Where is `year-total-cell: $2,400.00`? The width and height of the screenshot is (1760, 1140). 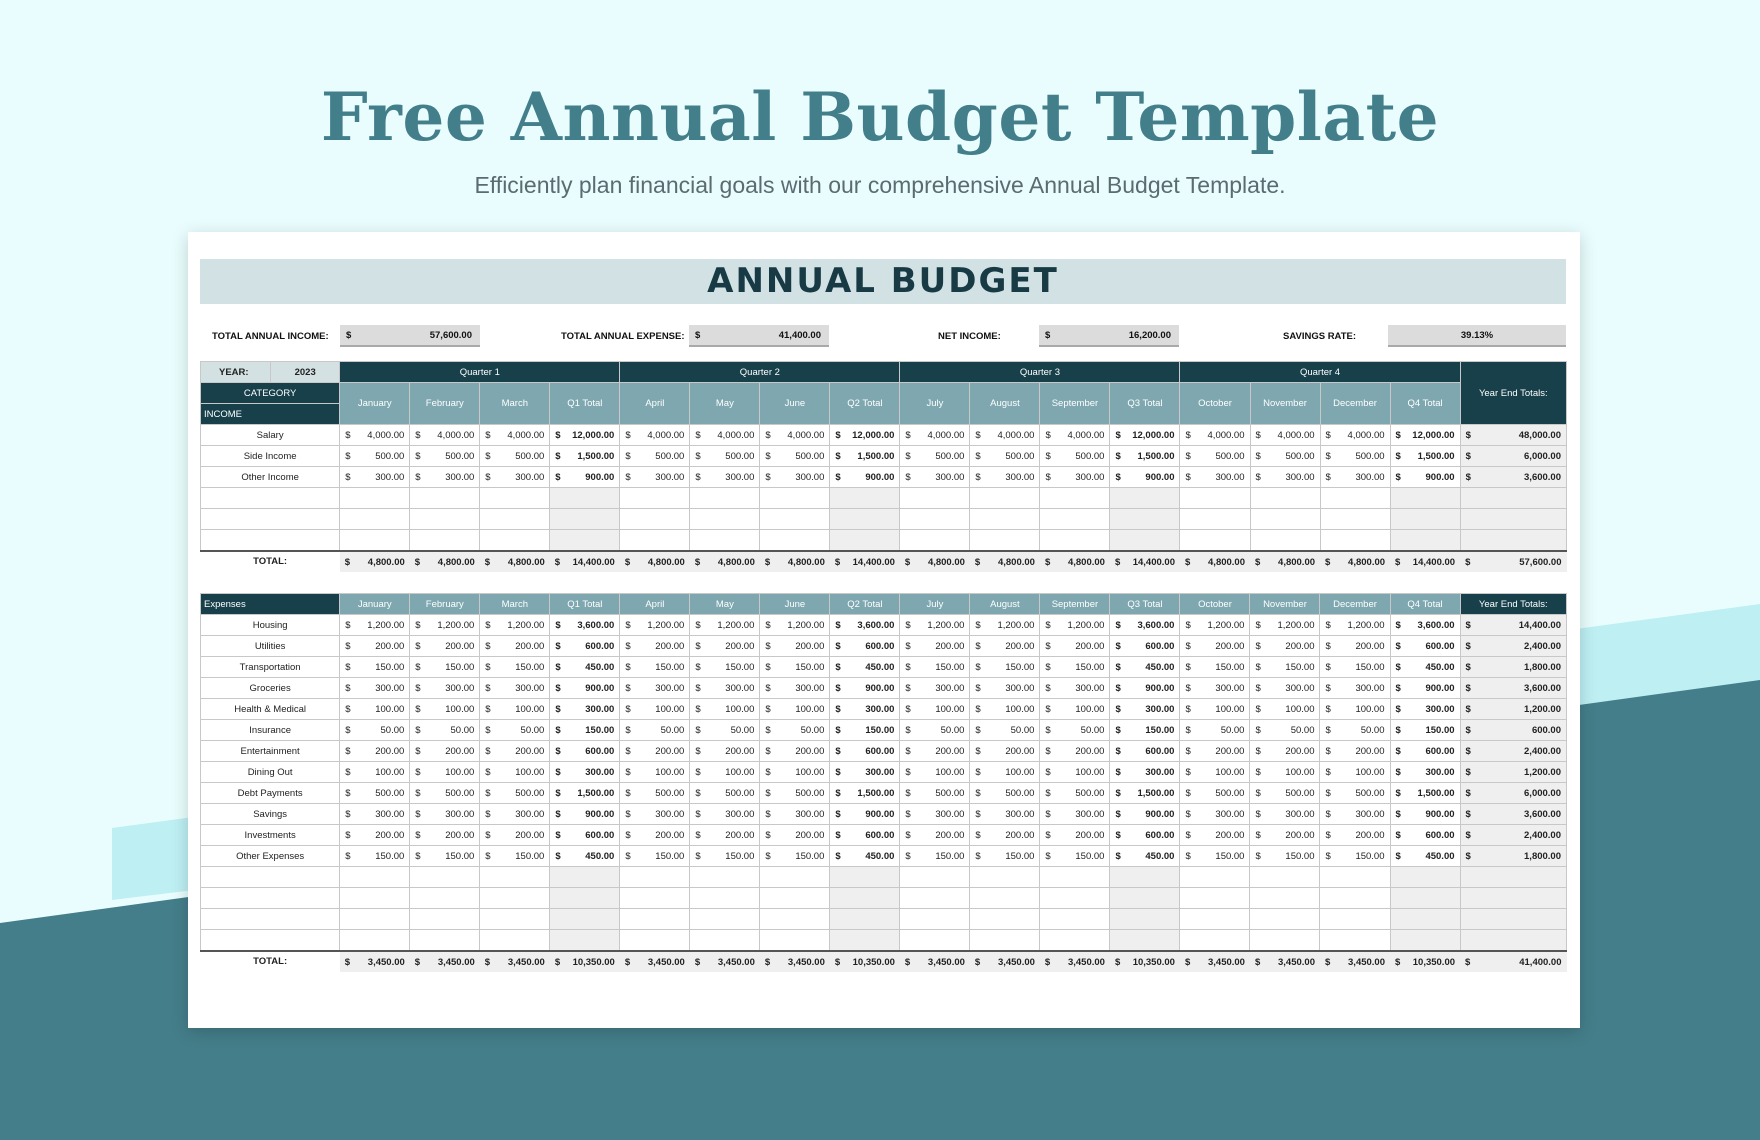 year-total-cell: $2,400.00 is located at coordinates (1513, 835).